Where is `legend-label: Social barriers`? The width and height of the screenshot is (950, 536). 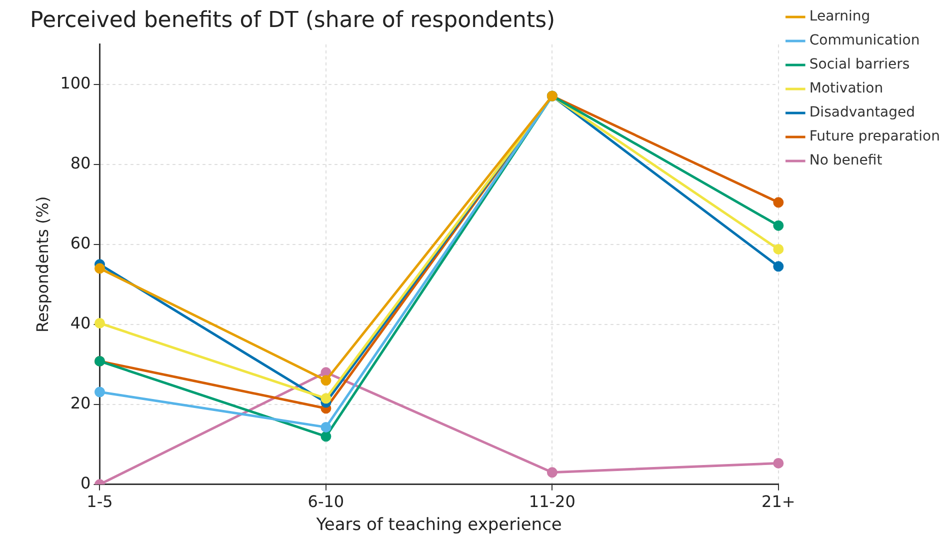 legend-label: Social barriers is located at coordinates (859, 64).